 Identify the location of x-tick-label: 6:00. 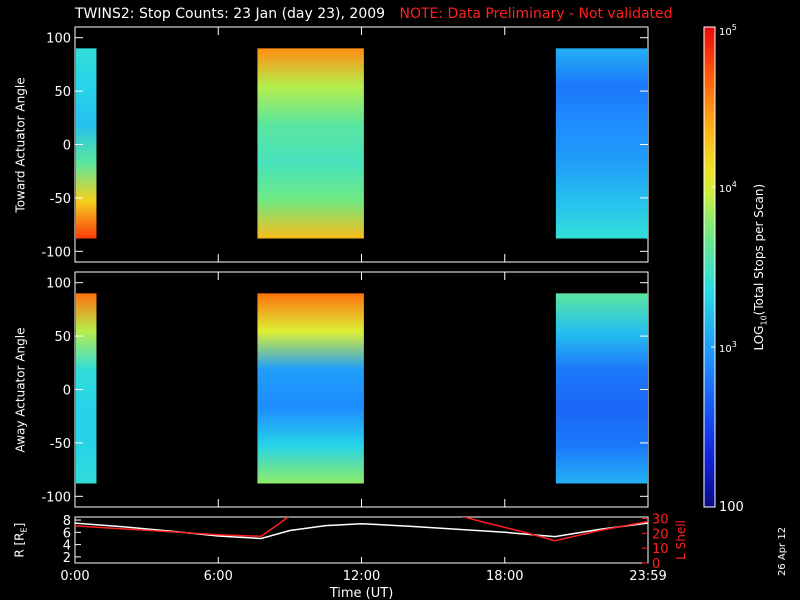
(218, 576).